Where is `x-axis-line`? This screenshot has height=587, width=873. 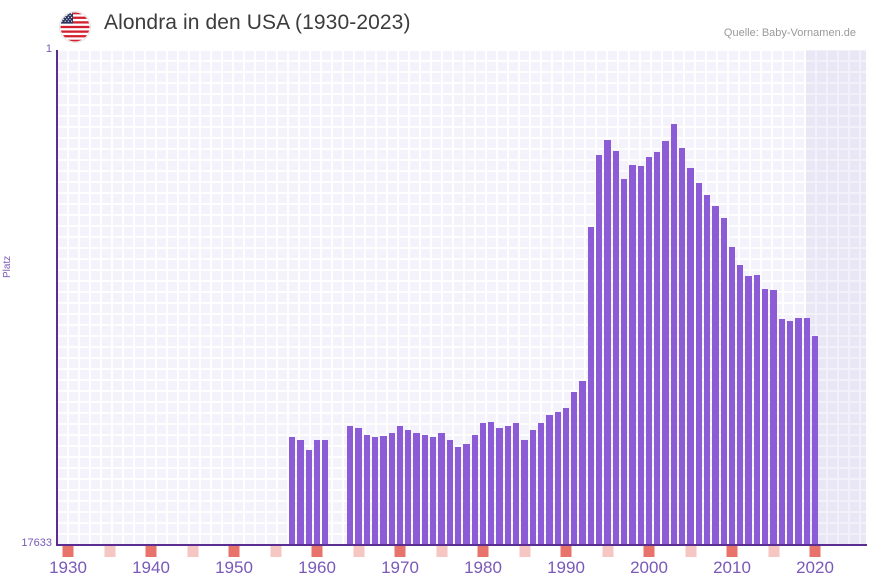
x-axis-line is located at coordinates (461, 545).